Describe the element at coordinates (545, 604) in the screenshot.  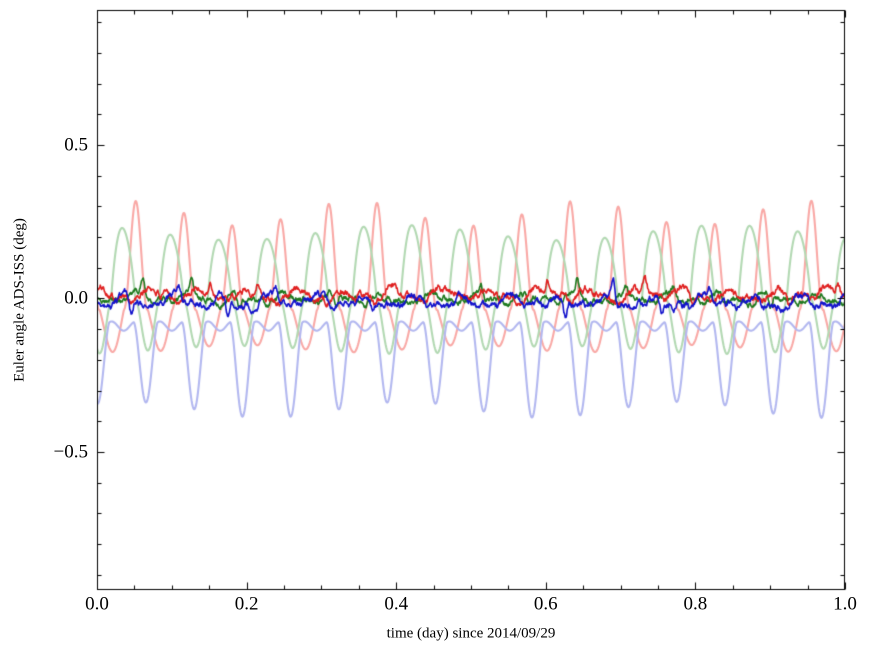
I see `x-tick-label: 0.6` at that location.